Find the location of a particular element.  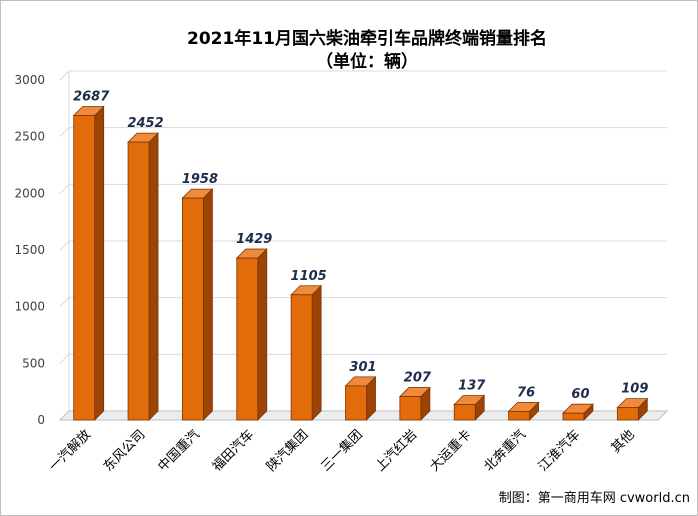

chart-credit: 制图：第一商用车网 cvworld.cn is located at coordinates (594, 498).